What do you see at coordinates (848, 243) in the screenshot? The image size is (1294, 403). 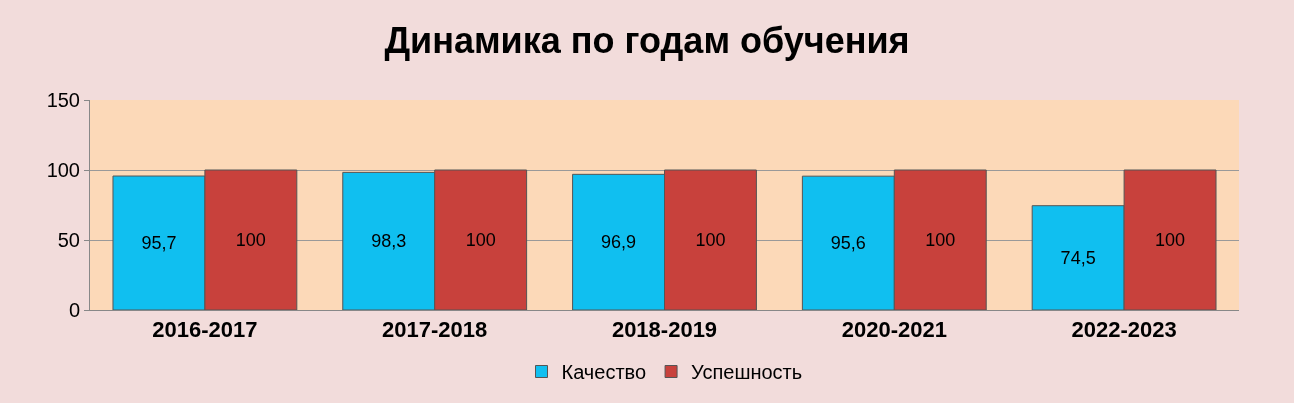 I see `data-label: 95,6` at bounding box center [848, 243].